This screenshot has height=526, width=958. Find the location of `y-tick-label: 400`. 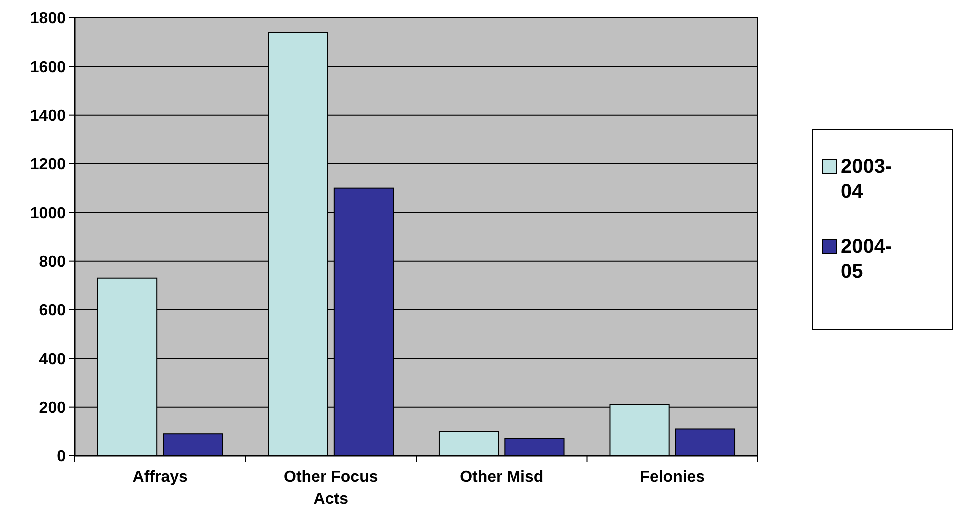

y-tick-label: 400 is located at coordinates (52, 359).